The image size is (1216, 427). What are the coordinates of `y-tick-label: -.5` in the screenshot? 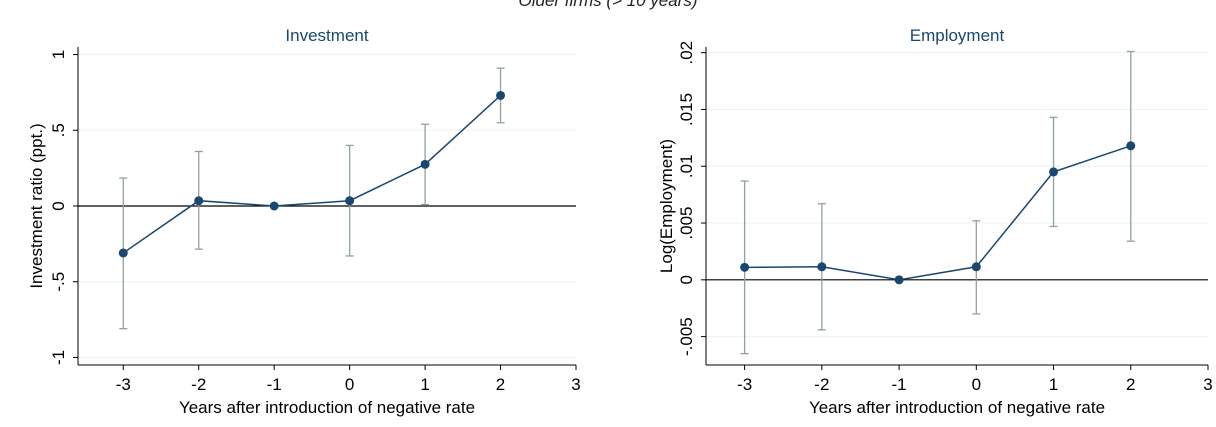 It's located at (58, 282).